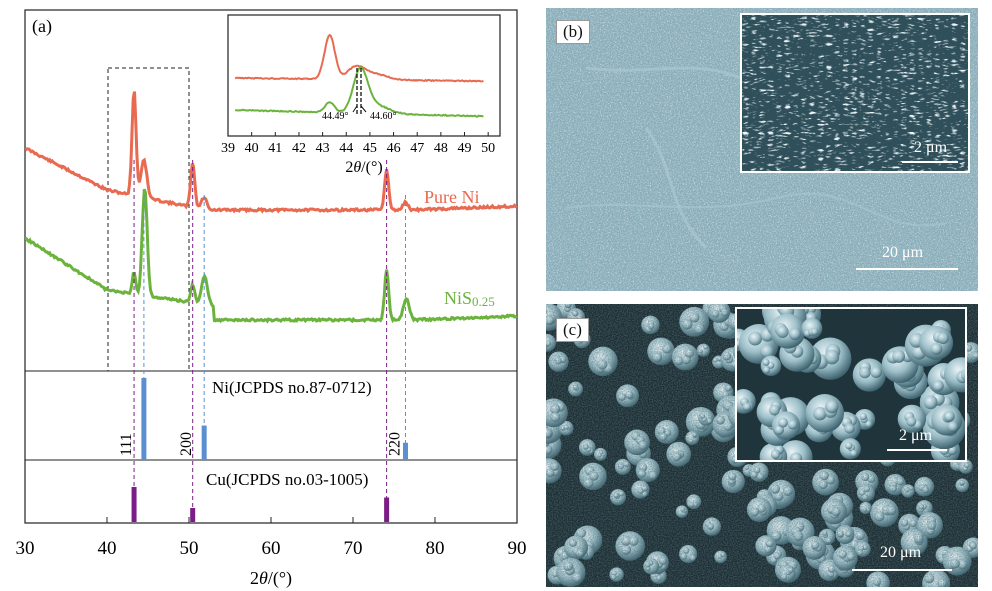 Image resolution: width=992 pixels, height=591 pixels. Describe the element at coordinates (346, 148) in the screenshot. I see `inset-x-tick-label: 44` at that location.